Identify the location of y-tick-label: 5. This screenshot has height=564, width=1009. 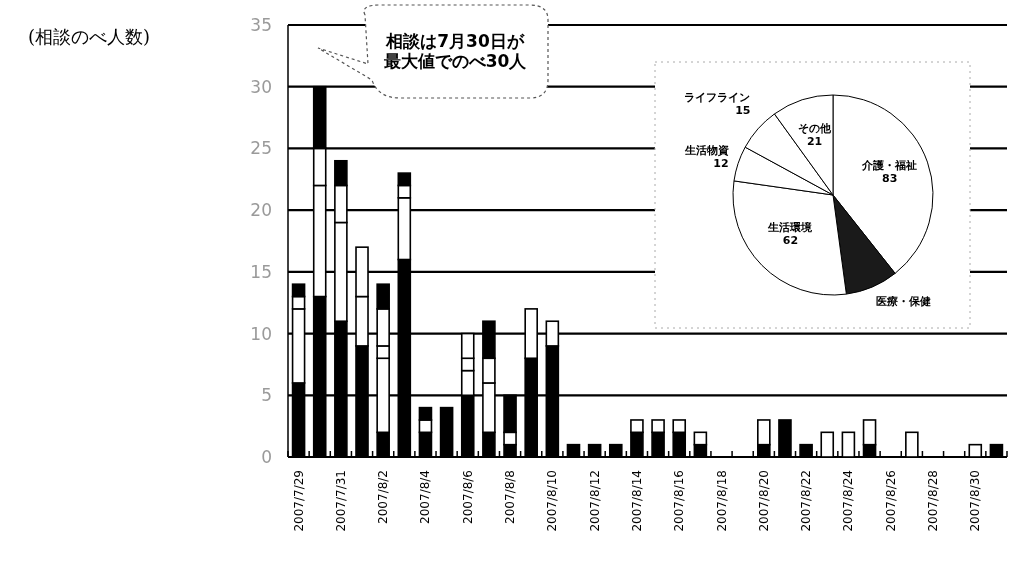
(266, 395).